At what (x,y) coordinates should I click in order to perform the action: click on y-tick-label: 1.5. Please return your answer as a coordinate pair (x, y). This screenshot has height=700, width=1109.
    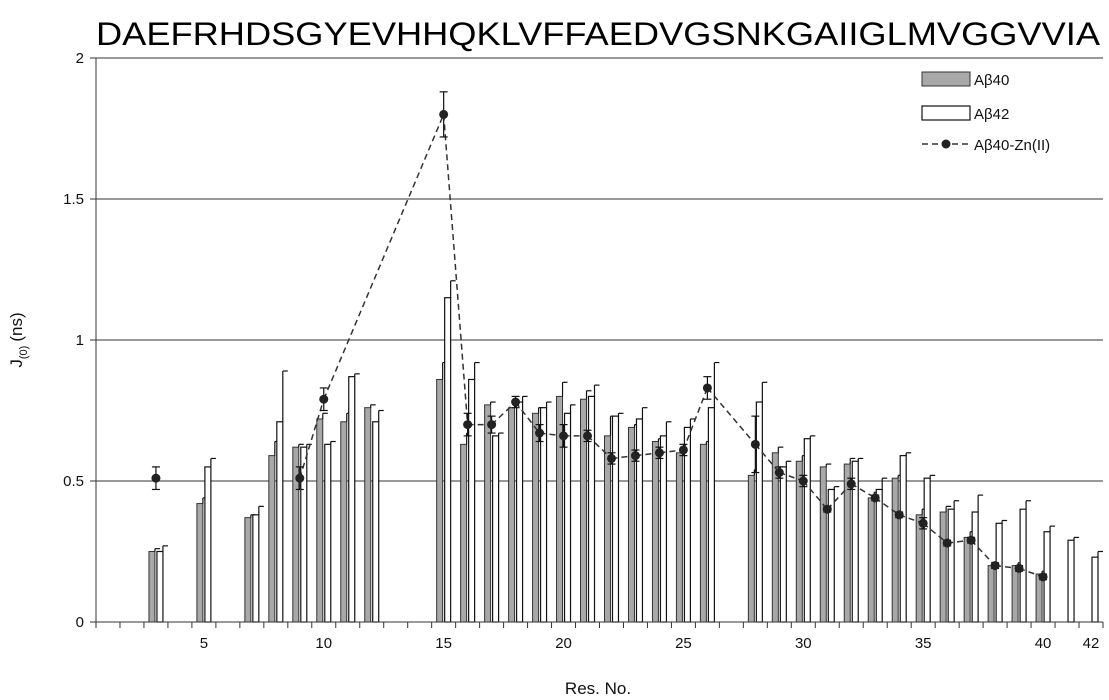
    Looking at the image, I should click on (73, 199).